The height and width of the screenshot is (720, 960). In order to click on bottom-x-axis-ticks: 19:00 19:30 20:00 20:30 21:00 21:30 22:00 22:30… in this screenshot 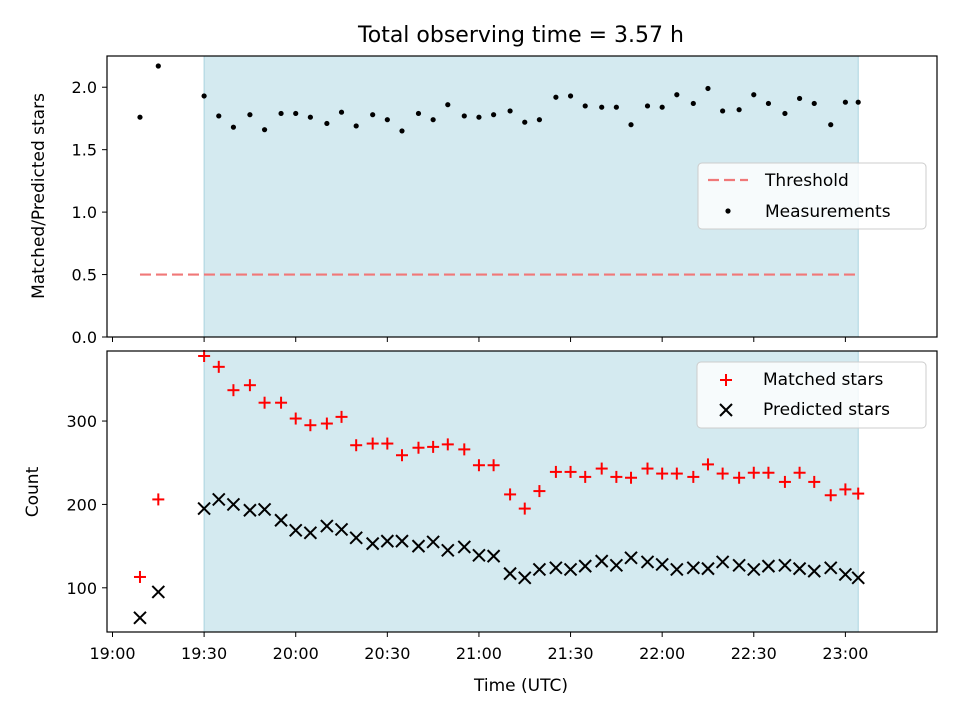, I will do `click(478, 647)`.